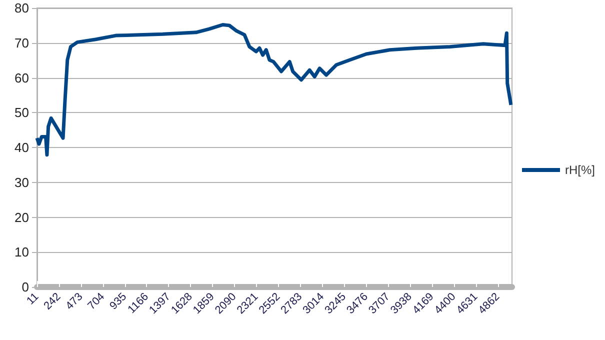 The width and height of the screenshot is (605, 340). Describe the element at coordinates (21, 147) in the screenshot. I see `y-tick-label: 40` at that location.